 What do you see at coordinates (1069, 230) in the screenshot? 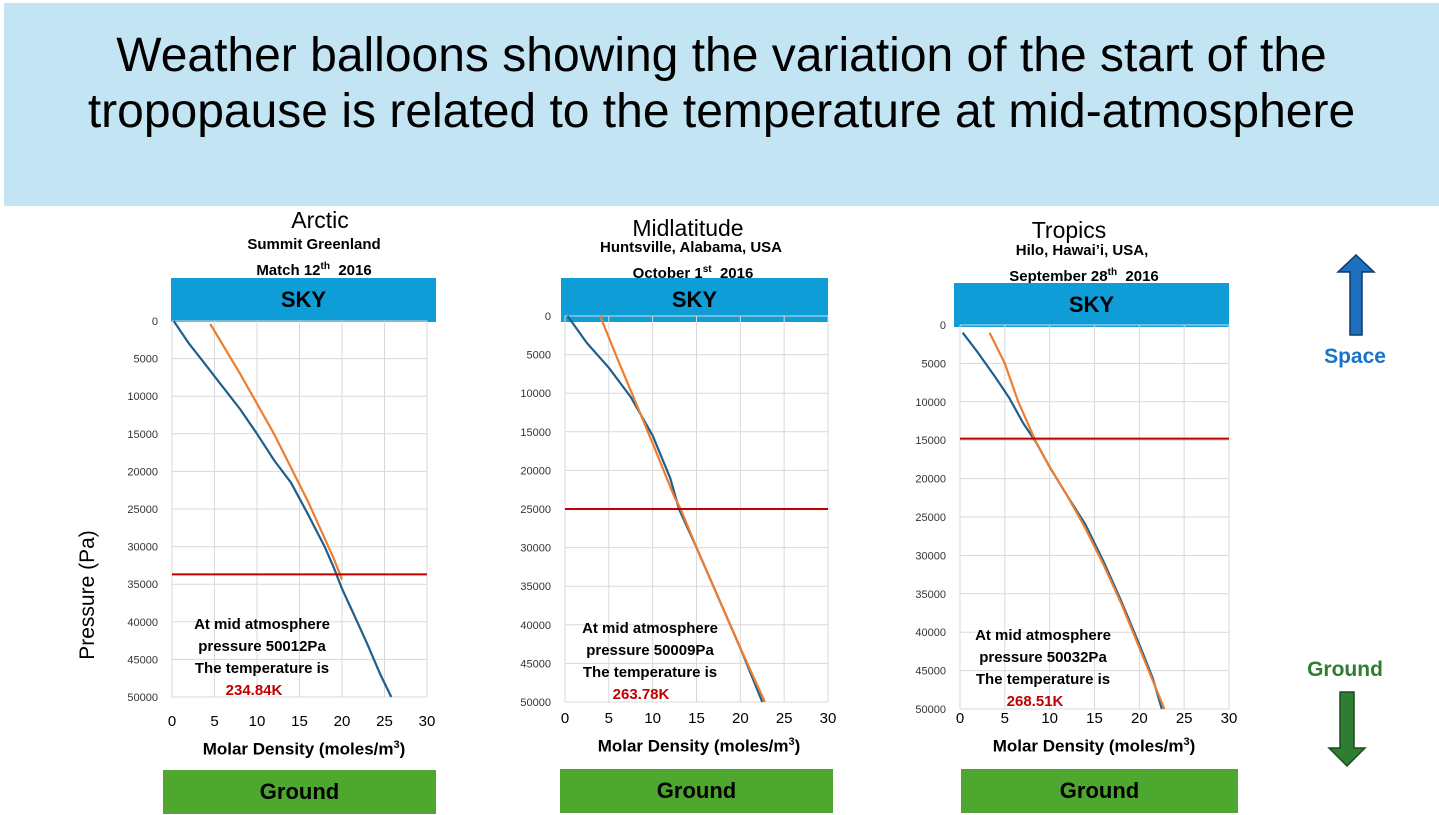
I see `panel-3-region: Tropics` at bounding box center [1069, 230].